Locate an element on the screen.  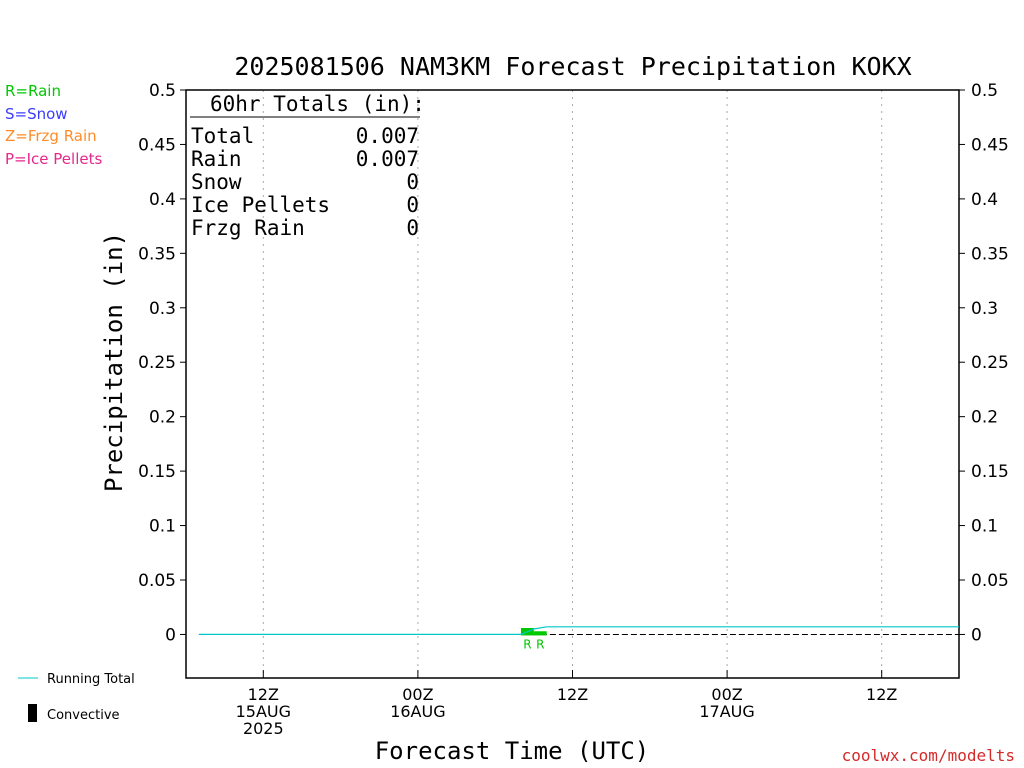
y-ticks-left: 0 0.05 0.1 0.15 0.2 0.25 0.3 0.35 0.4 0.45 0.5 is located at coordinates (162, 363).